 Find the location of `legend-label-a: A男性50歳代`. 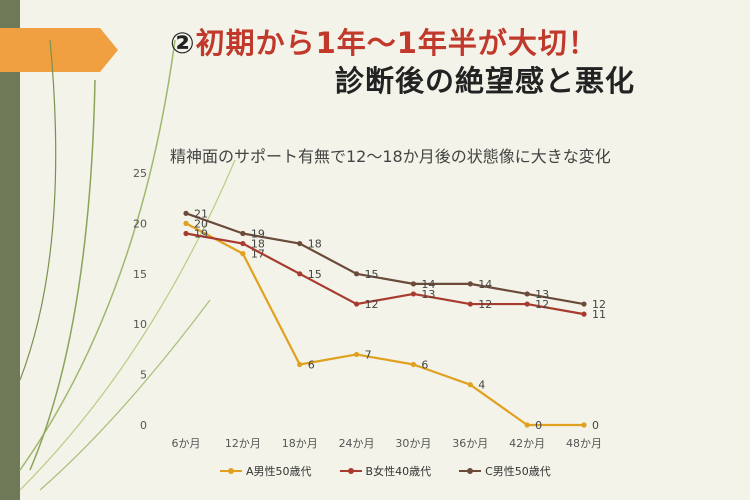

legend-label-a: A男性50歳代 is located at coordinates (279, 471).